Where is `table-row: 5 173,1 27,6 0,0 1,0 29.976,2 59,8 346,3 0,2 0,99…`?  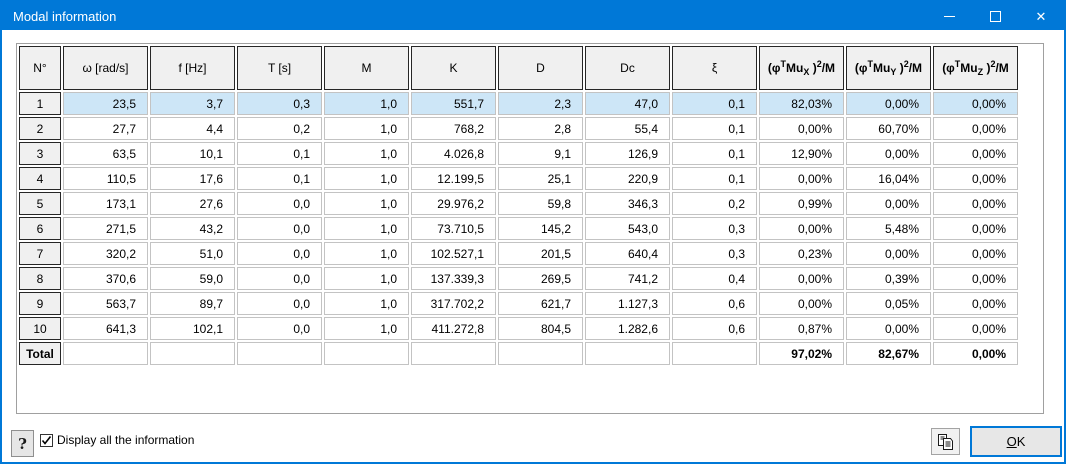
table-row: 5 173,1 27,6 0,0 1,0 29.976,2 59,8 346,3 0,2 0,99… is located at coordinates (518, 203).